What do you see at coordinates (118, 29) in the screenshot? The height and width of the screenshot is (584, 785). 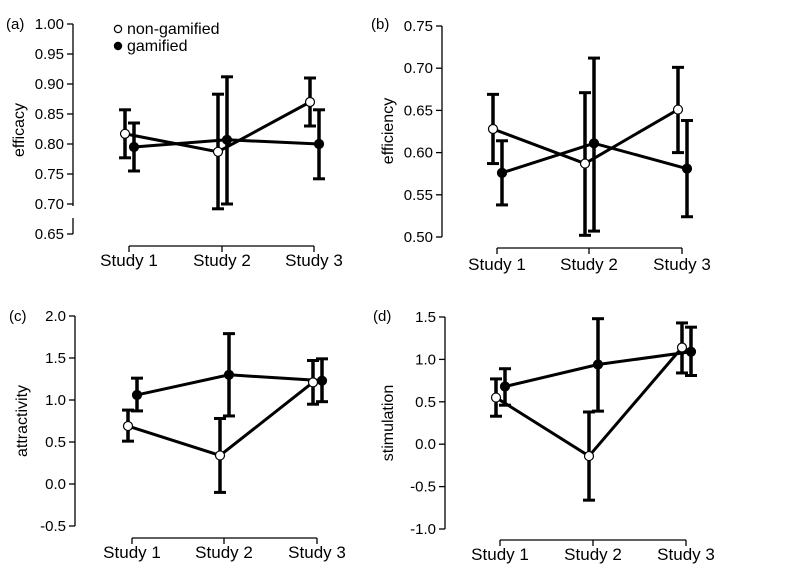 I see `legend-marker-open-icon` at bounding box center [118, 29].